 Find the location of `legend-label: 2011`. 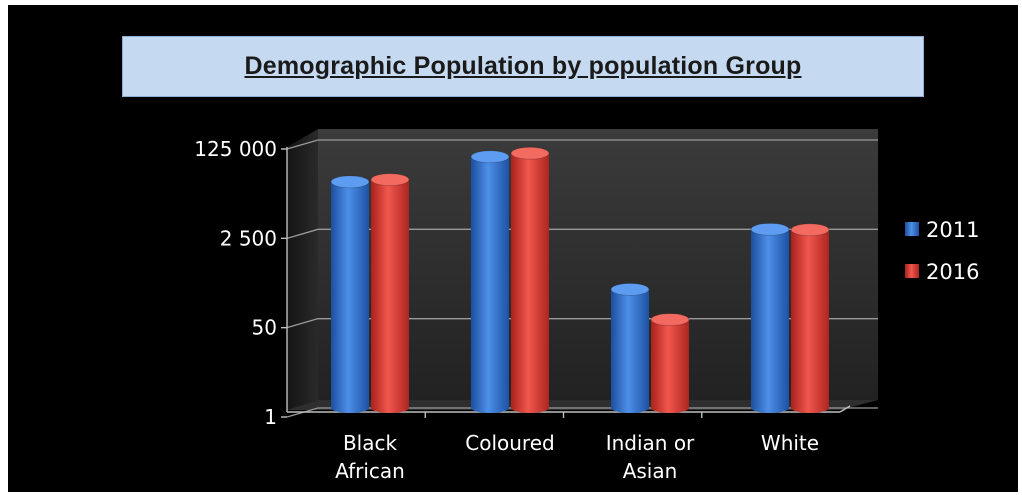

legend-label: 2011 is located at coordinates (952, 230).